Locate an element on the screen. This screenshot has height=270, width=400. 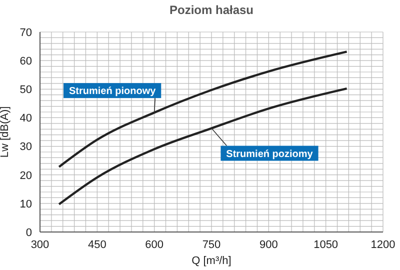
series-label: Strumień pionowy is located at coordinates (112, 92).